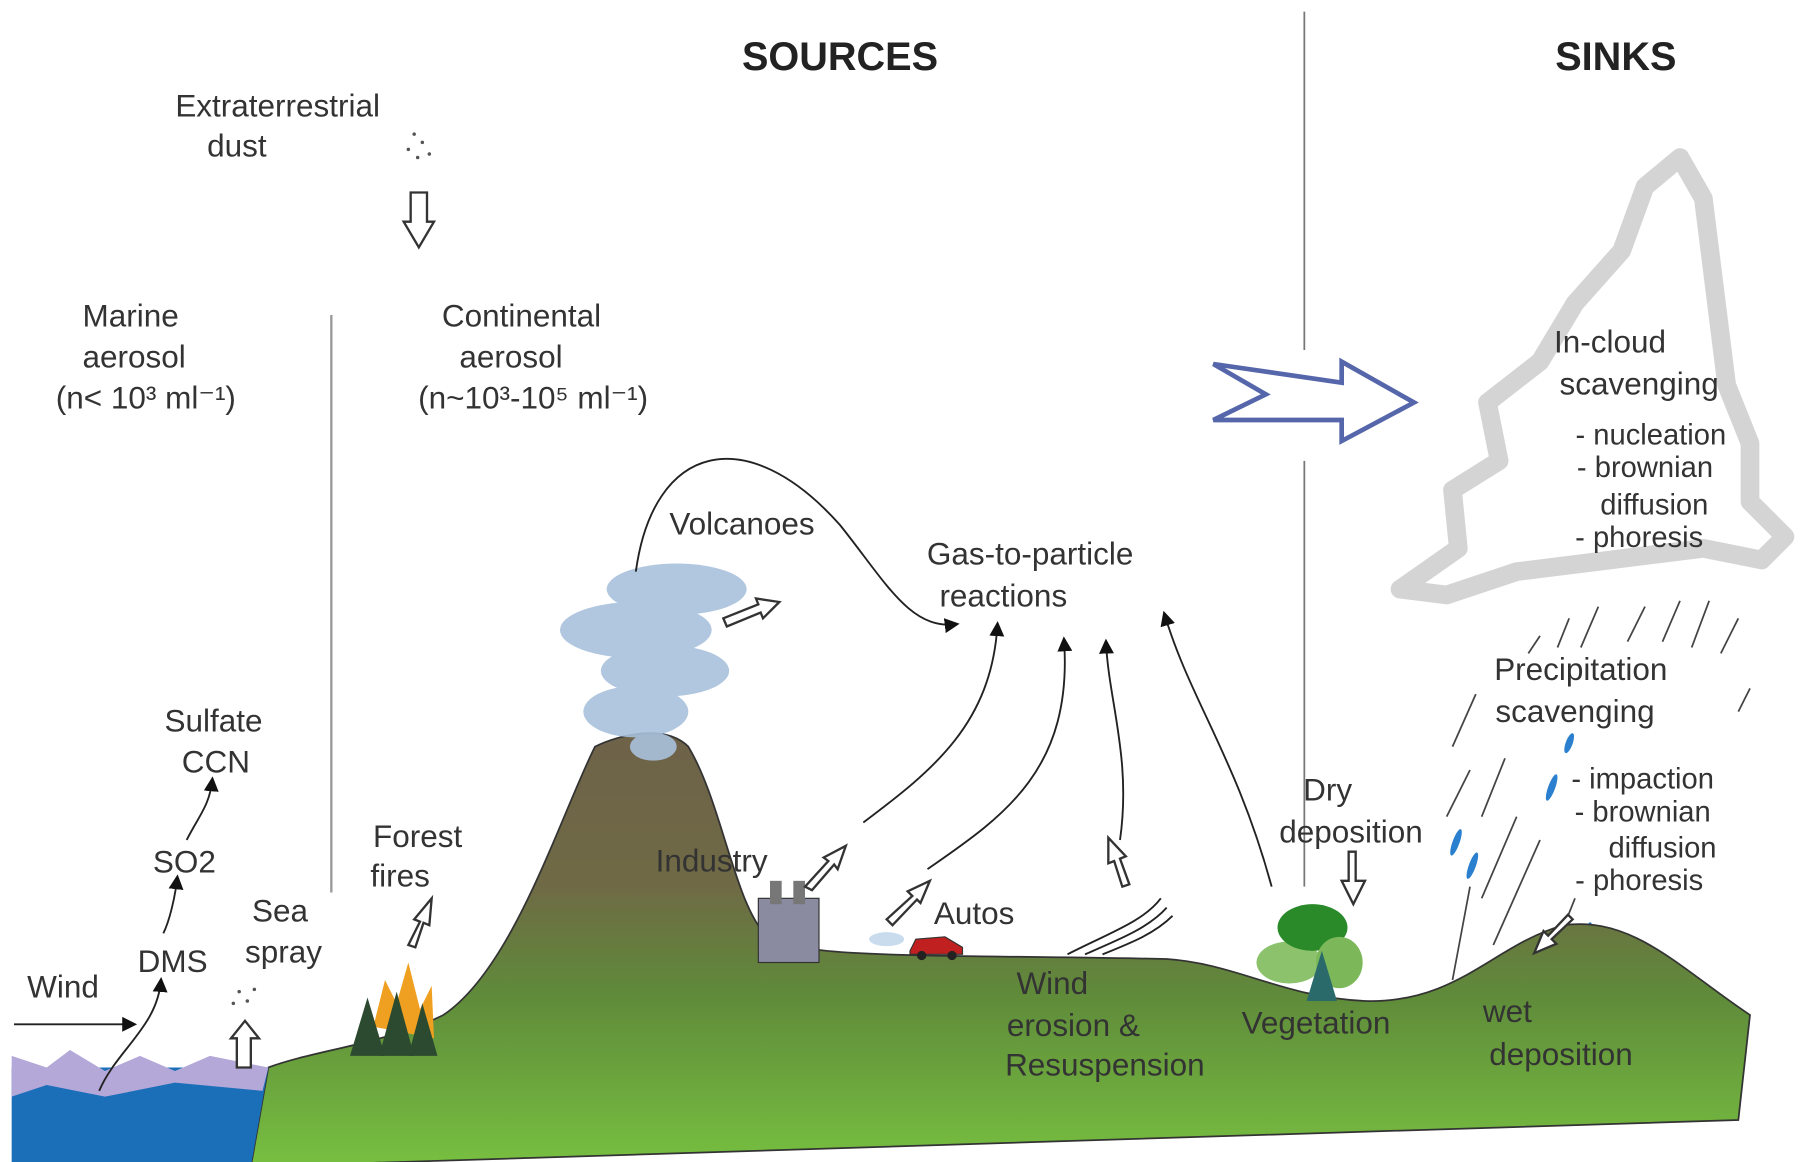  I want to click on label: dust, so click(237, 145).